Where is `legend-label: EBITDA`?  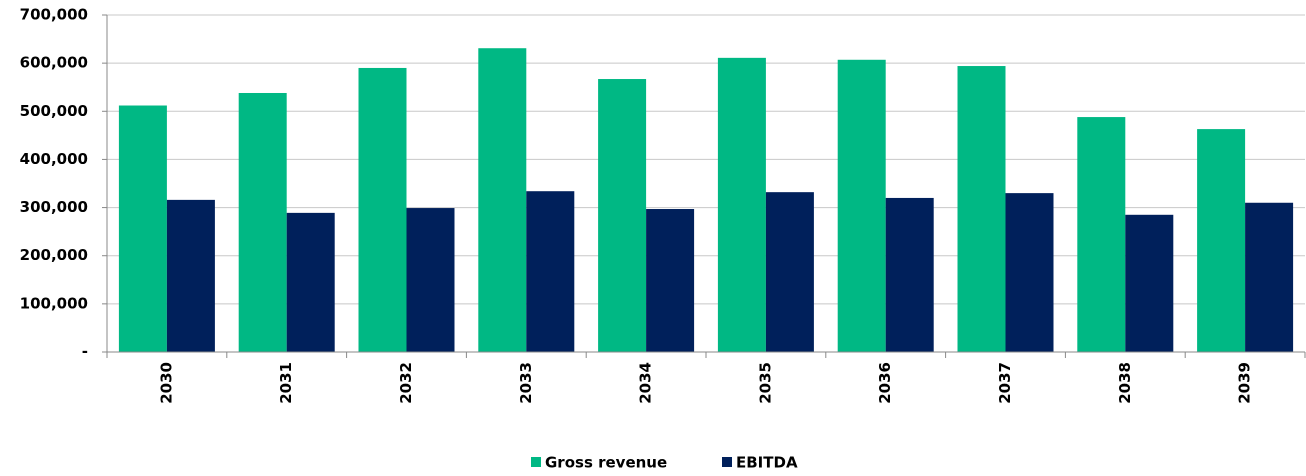
legend-label: EBITDA is located at coordinates (767, 463).